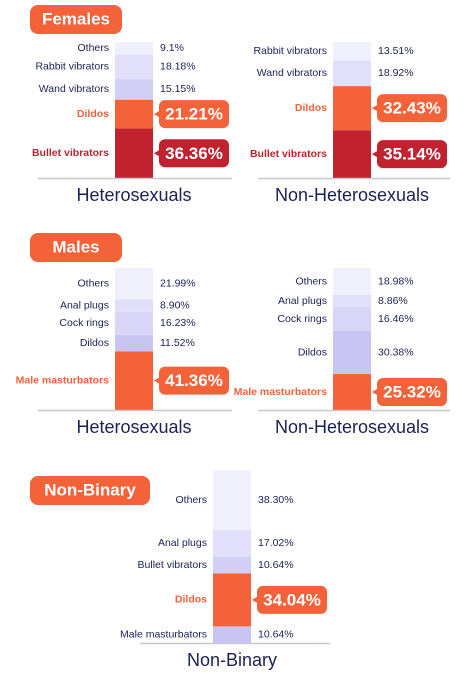  What do you see at coordinates (178, 67) in the screenshot?
I see `value-label: 18.18%` at bounding box center [178, 67].